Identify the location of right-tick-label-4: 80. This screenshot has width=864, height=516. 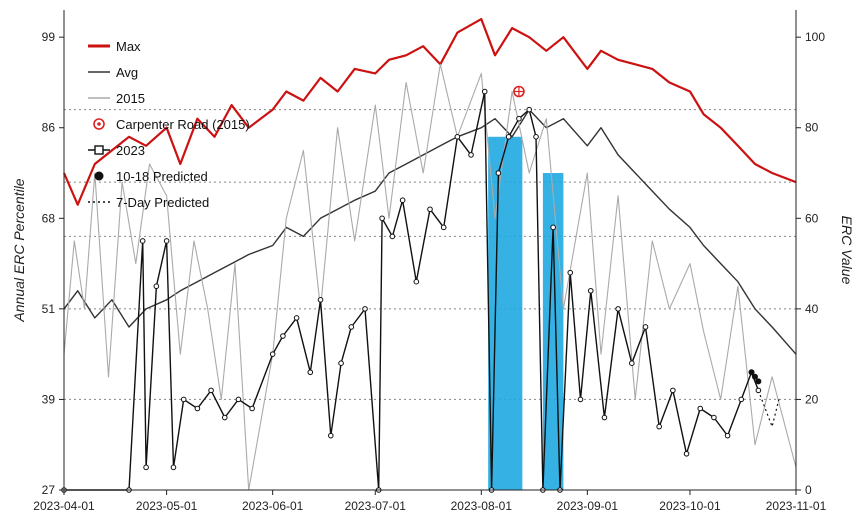
(812, 128).